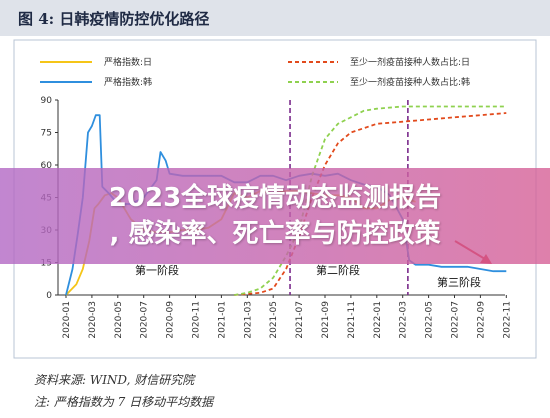 Image resolution: width=550 pixels, height=418 pixels. I want to click on phase-1-label: 第一阶段, so click(157, 270).